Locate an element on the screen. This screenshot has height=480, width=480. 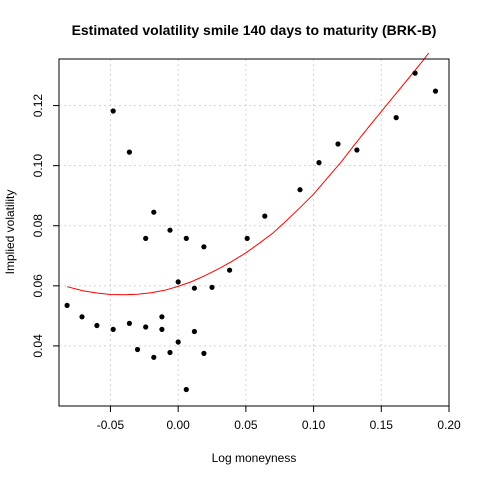
y-tick-label: 0.06 is located at coordinates (38, 286).